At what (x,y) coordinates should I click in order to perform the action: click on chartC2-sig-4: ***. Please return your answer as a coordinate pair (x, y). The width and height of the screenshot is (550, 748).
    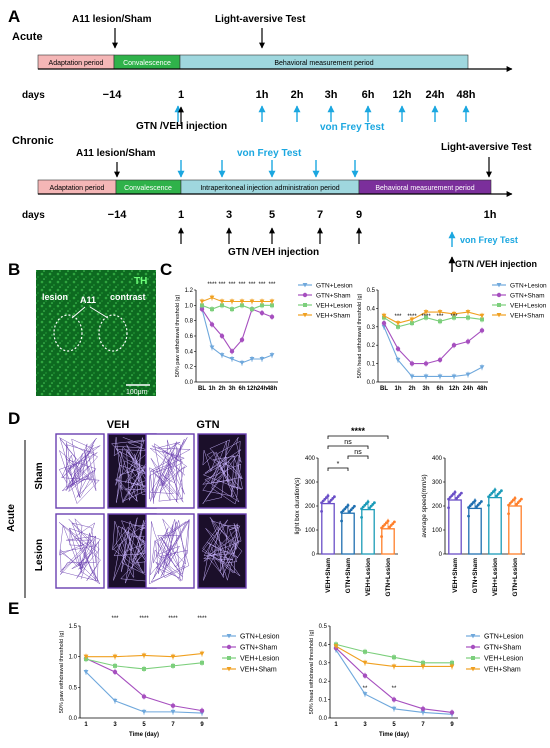
    Looking at the image, I should click on (454, 317).